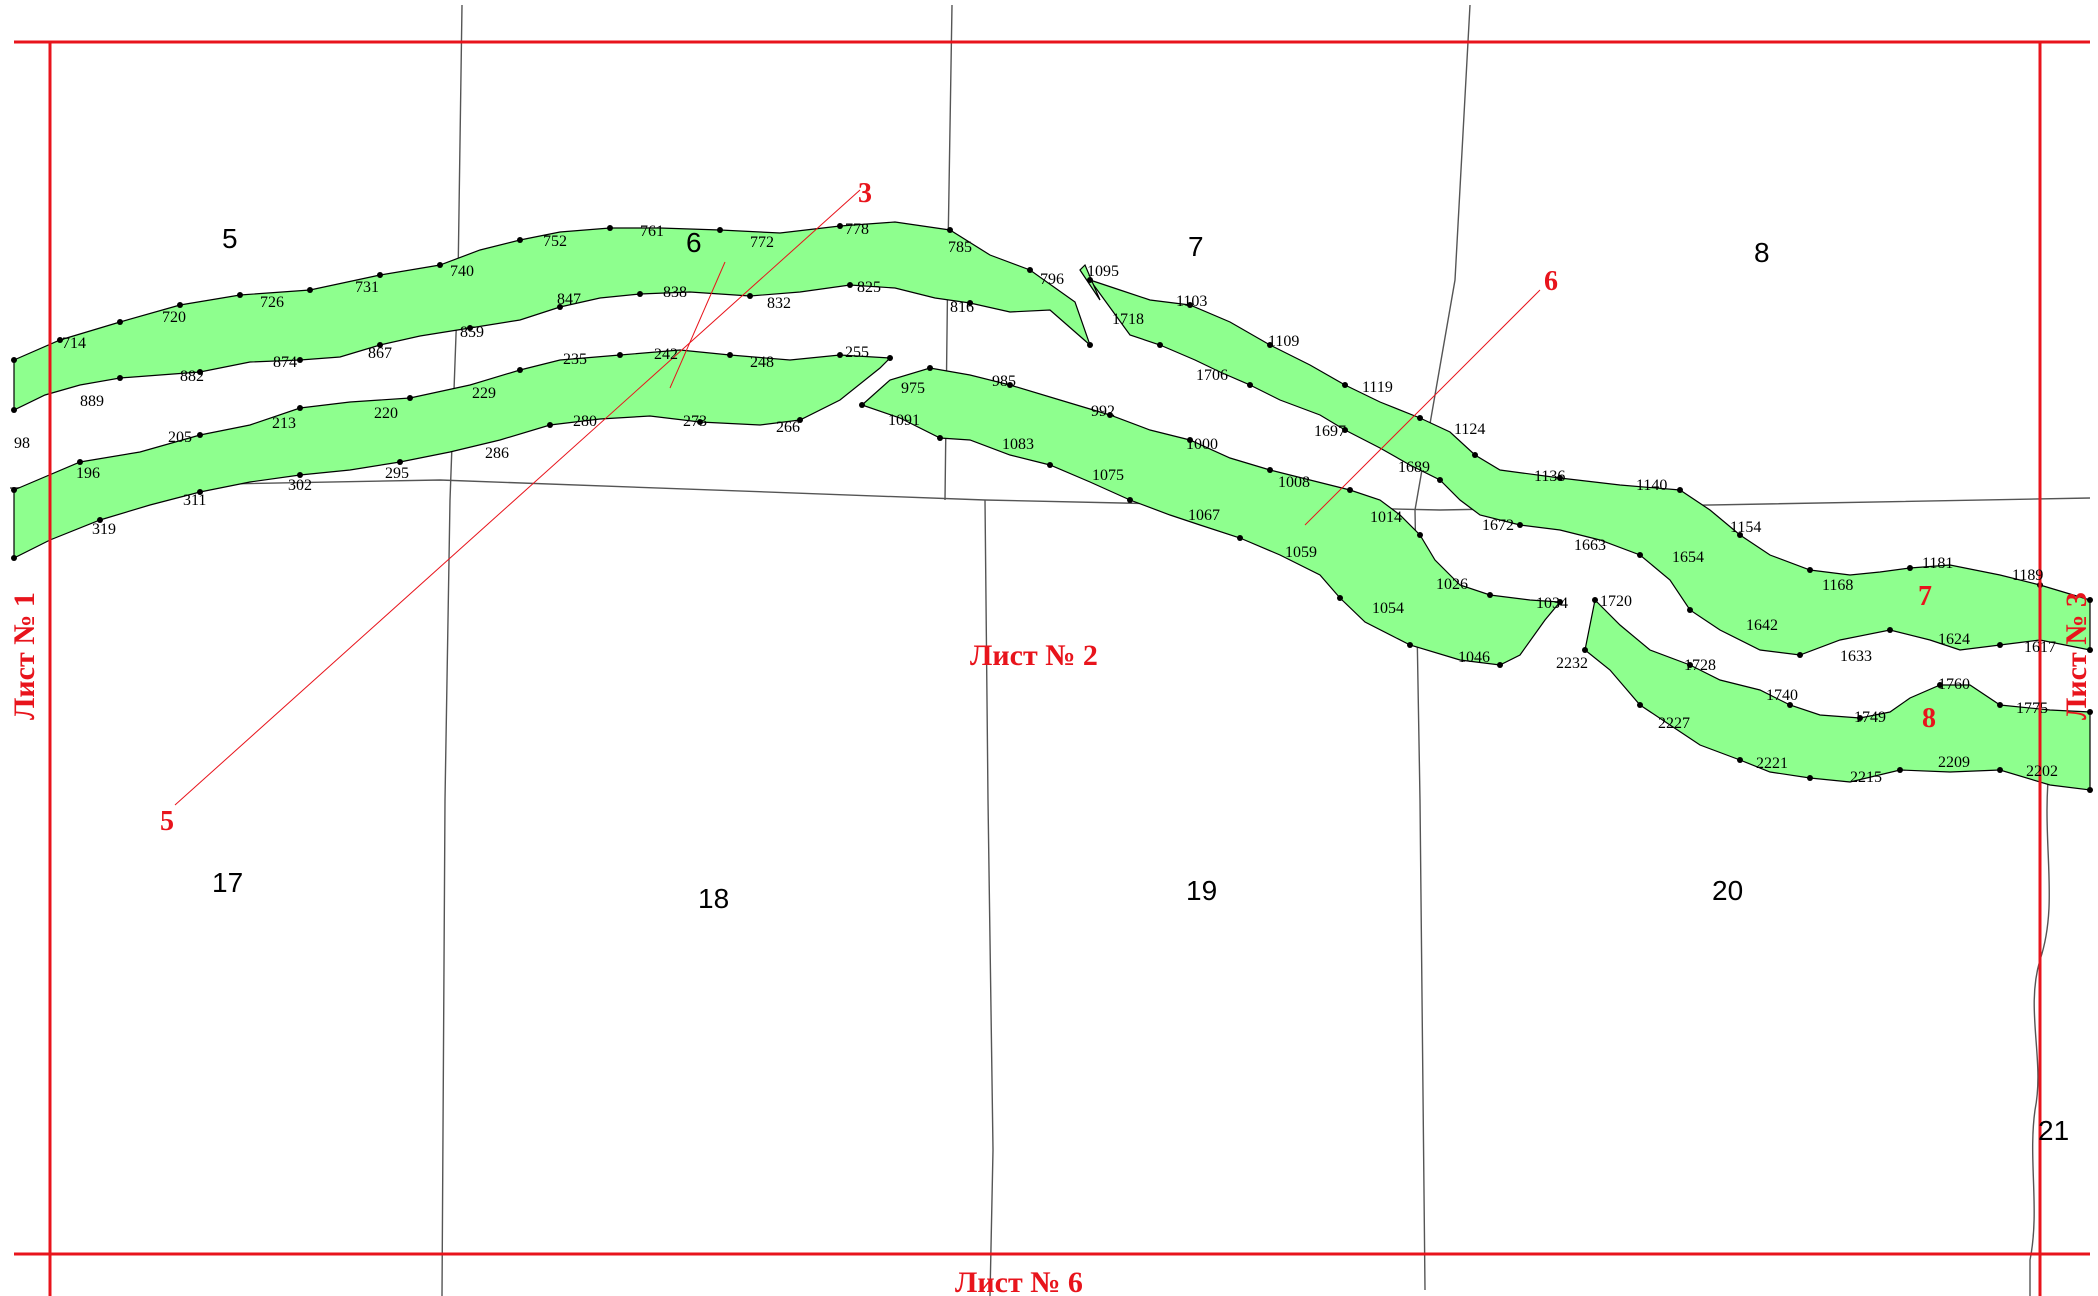  Describe the element at coordinates (1452, 584) in the screenshot. I see `point-label: 1026` at that location.